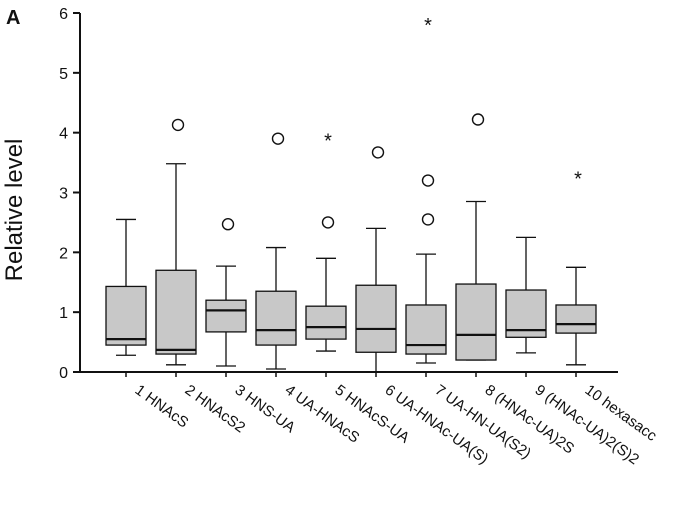 The image size is (685, 526). Describe the element at coordinates (63, 134) in the screenshot. I see `y-tick-label: 4` at that location.